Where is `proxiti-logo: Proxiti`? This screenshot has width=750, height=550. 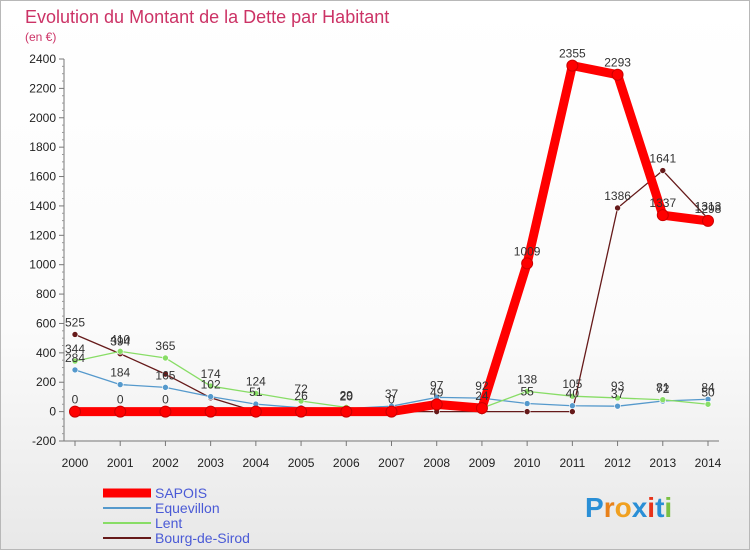 proxiti-logo: Proxiti is located at coordinates (628, 507).